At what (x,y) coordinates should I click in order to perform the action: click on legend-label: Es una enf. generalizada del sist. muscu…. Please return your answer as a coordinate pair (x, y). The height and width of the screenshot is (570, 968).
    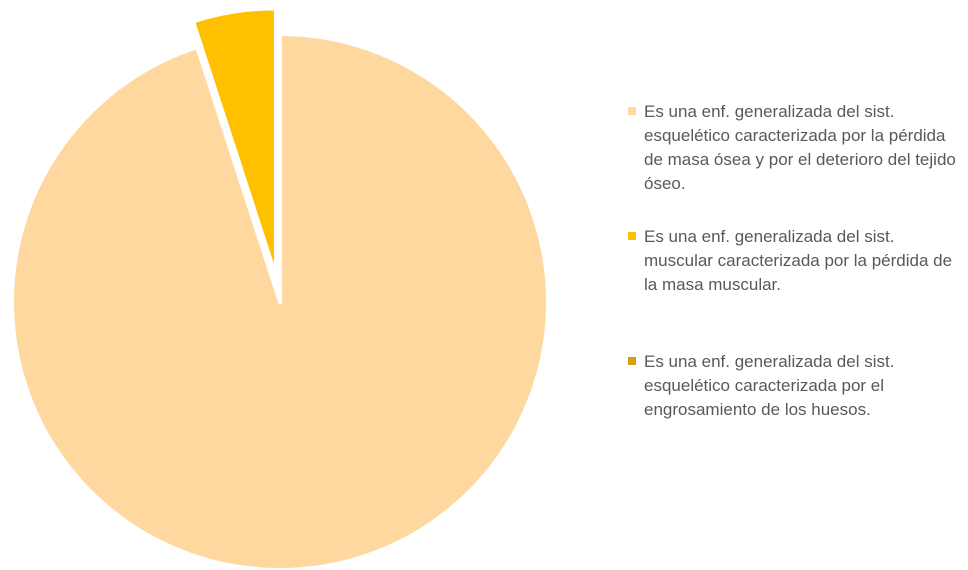
    Looking at the image, I should click on (798, 260).